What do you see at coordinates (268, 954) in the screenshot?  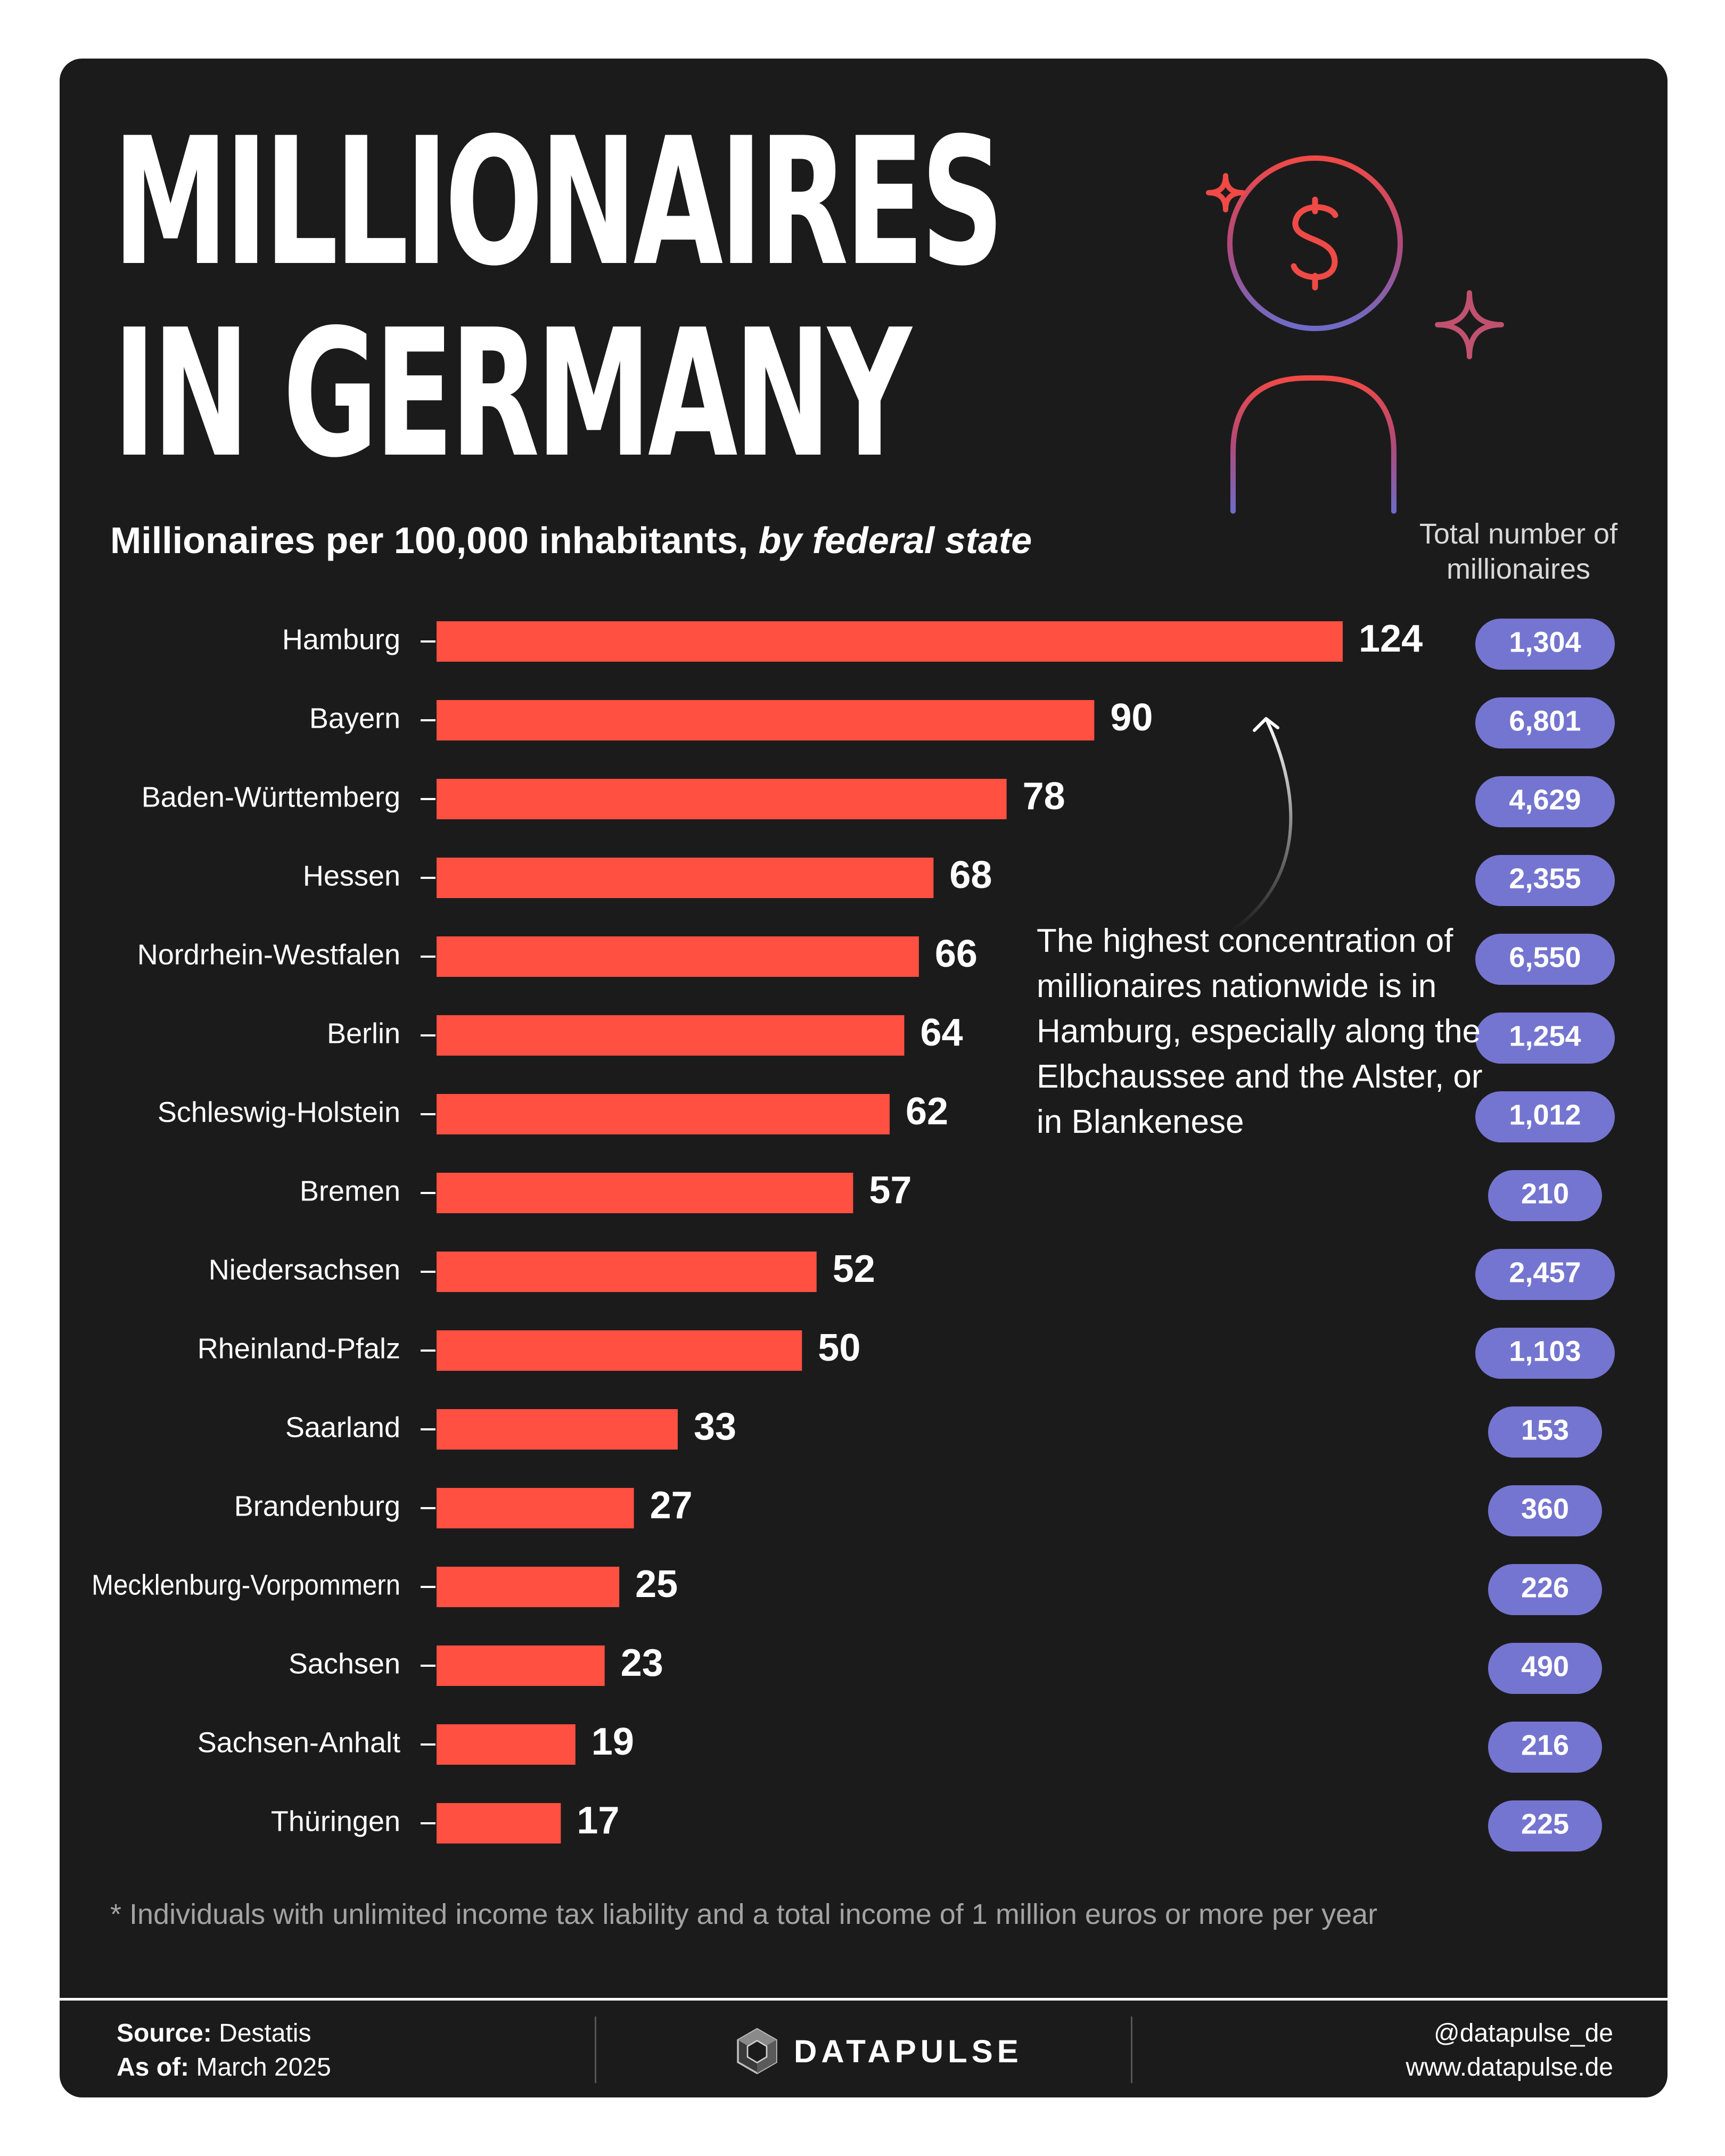 I see `category-label: Nordrhein-Westfalen` at bounding box center [268, 954].